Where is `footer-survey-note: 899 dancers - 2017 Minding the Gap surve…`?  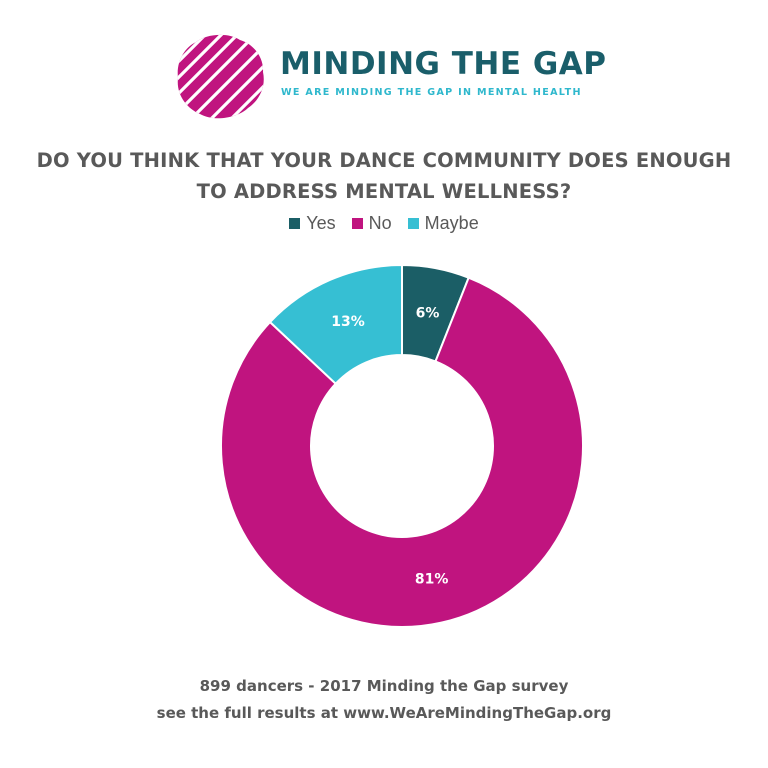 footer-survey-note: 899 dancers - 2017 Minding the Gap surve… is located at coordinates (384, 686).